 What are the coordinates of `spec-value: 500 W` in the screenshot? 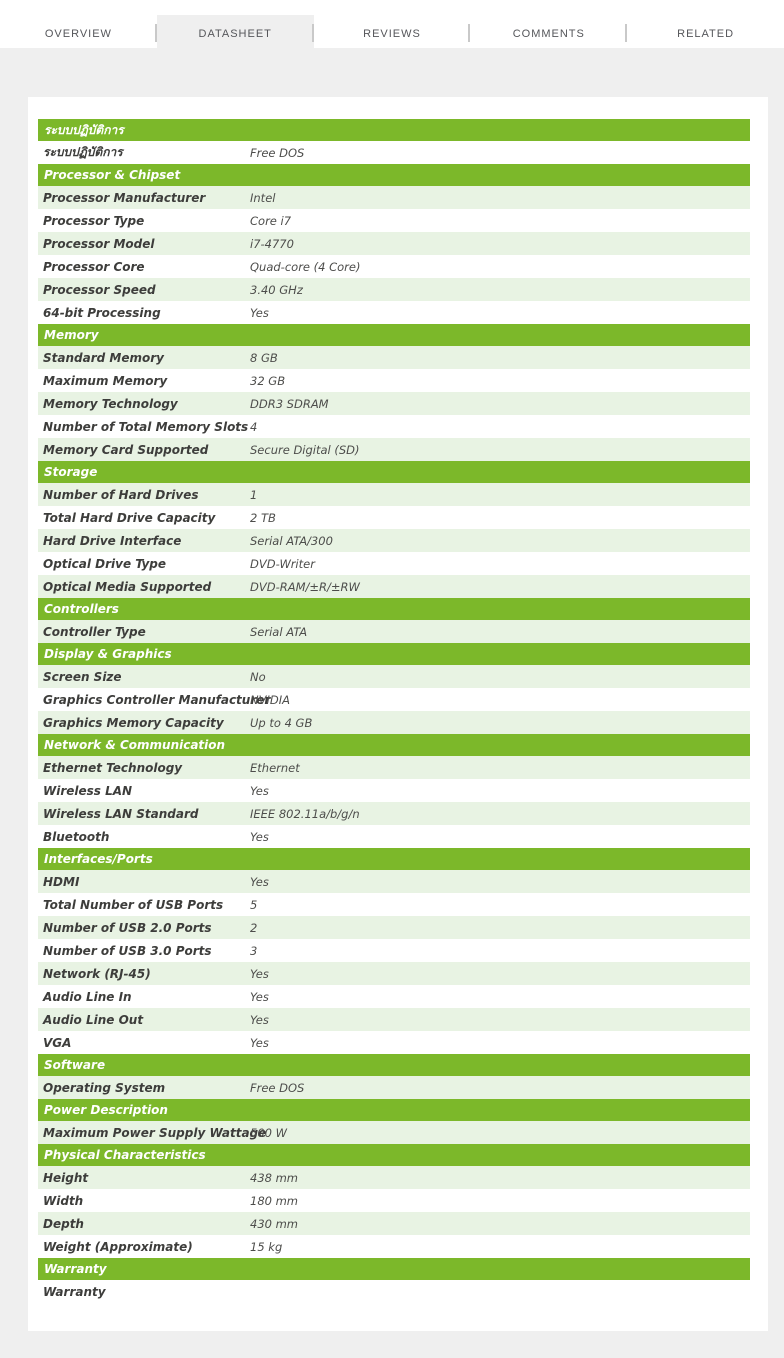 It's located at (268, 1132).